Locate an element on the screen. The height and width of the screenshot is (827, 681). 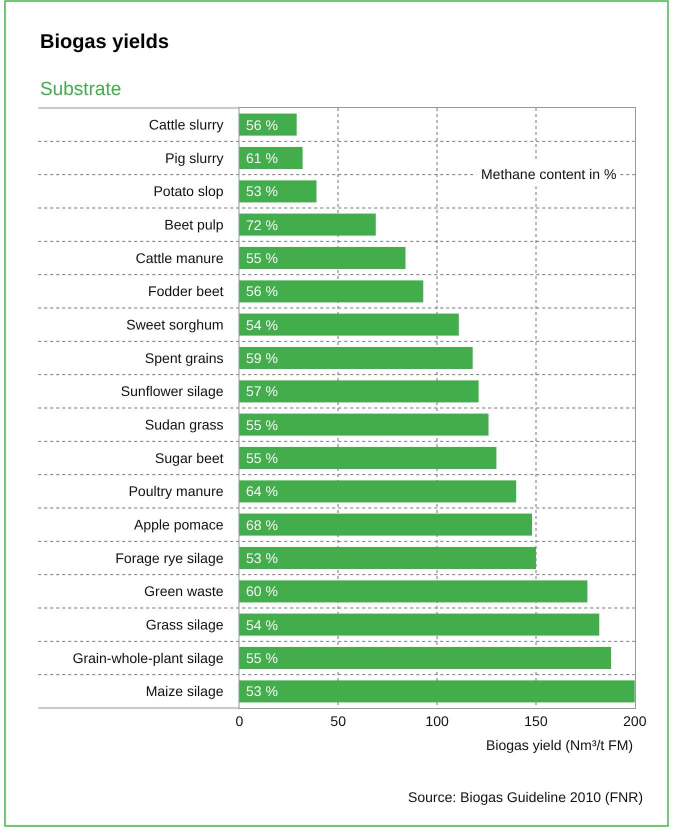
y-tick-label: Sweet sorghum is located at coordinates (175, 324).